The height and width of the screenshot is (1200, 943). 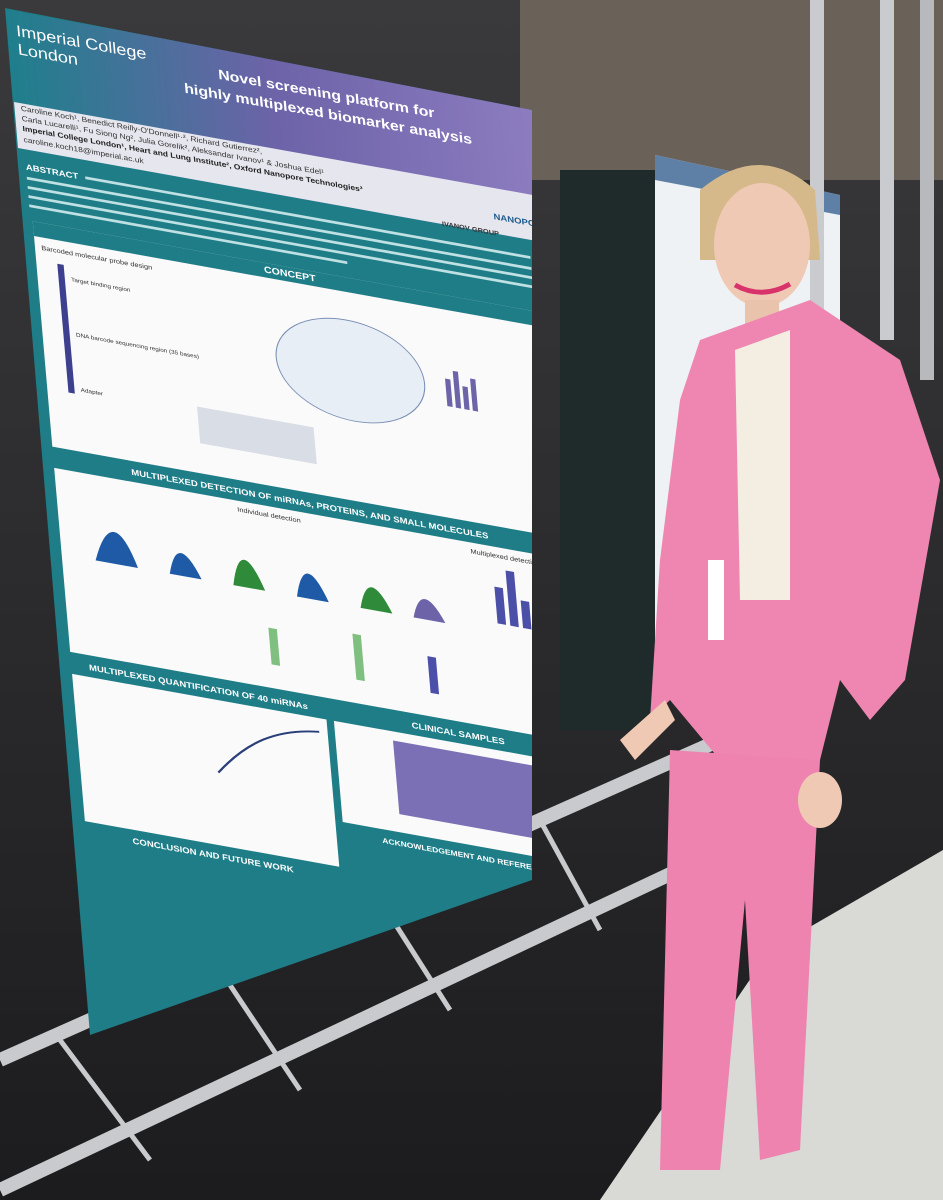 What do you see at coordinates (268, 752) in the screenshot?
I see `curve` at bounding box center [268, 752].